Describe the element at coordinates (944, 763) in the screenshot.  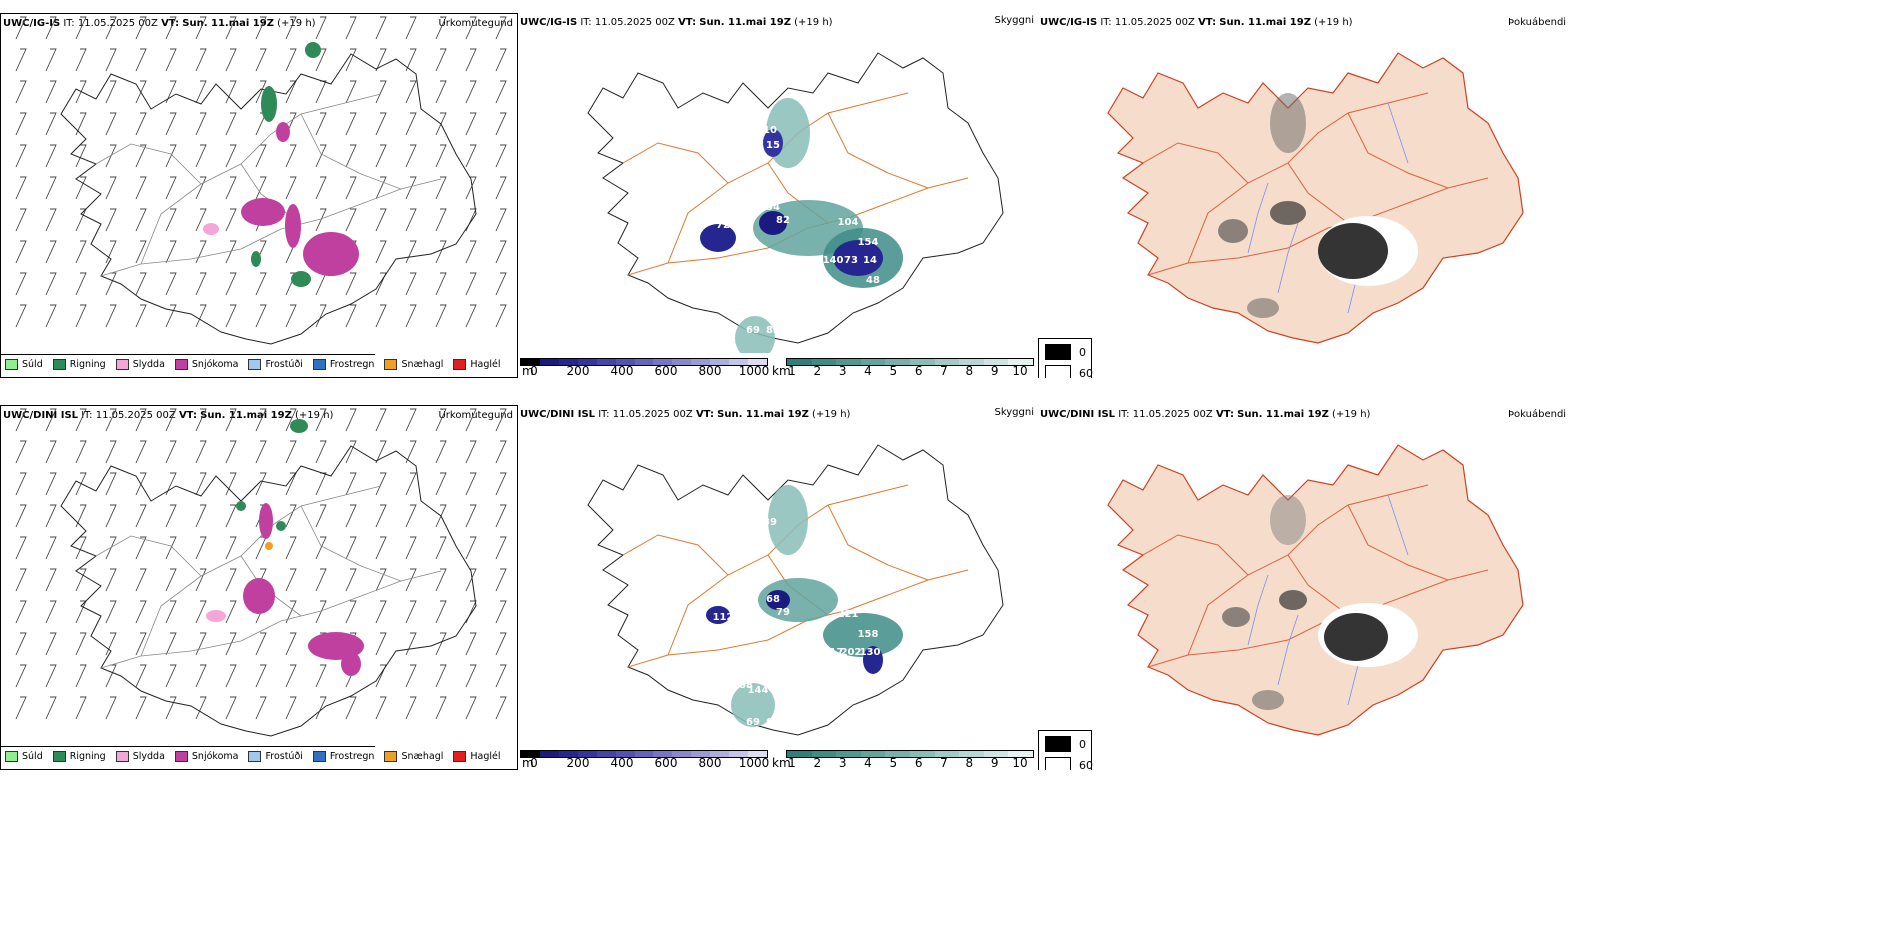
I see `tick-label: 7` at that location.